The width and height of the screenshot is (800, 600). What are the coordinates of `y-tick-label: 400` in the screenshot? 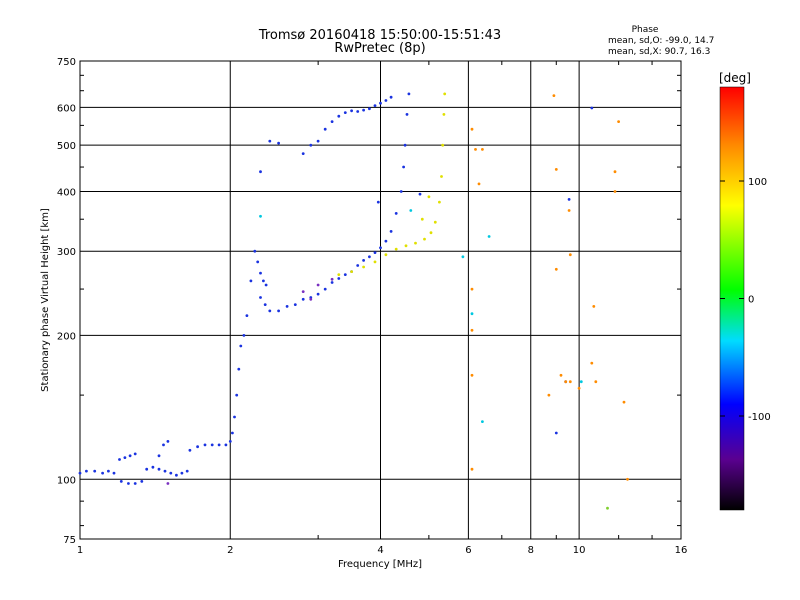 It's located at (66, 192).